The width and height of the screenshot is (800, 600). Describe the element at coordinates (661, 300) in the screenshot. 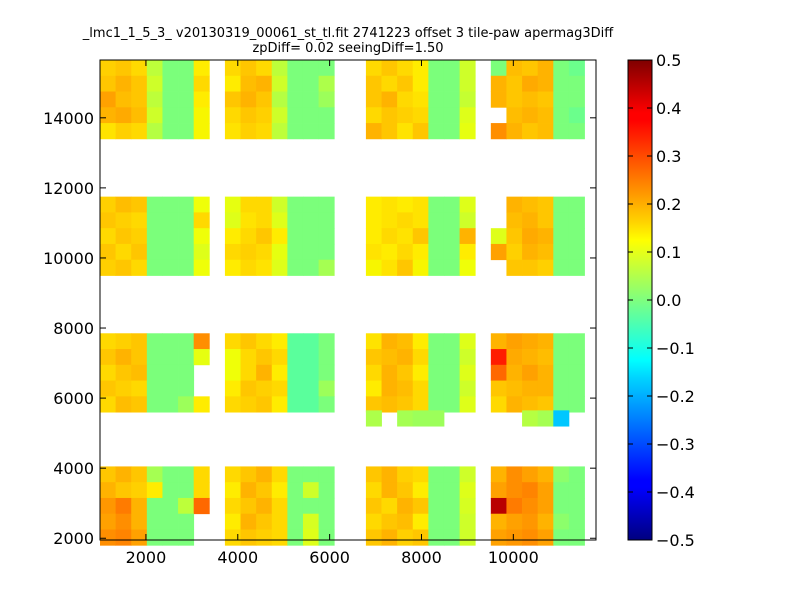

I see `colorbar-ticks: 0.5 0.4 0.3 0.2 0.1 0.0 −0.1 −0.2 −0.3 −0.4 −0.5` at that location.